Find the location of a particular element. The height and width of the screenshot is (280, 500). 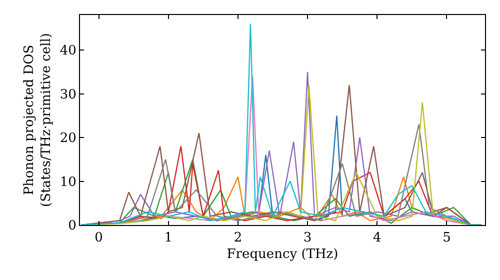

y-tick-label: 30 is located at coordinates (68, 94).